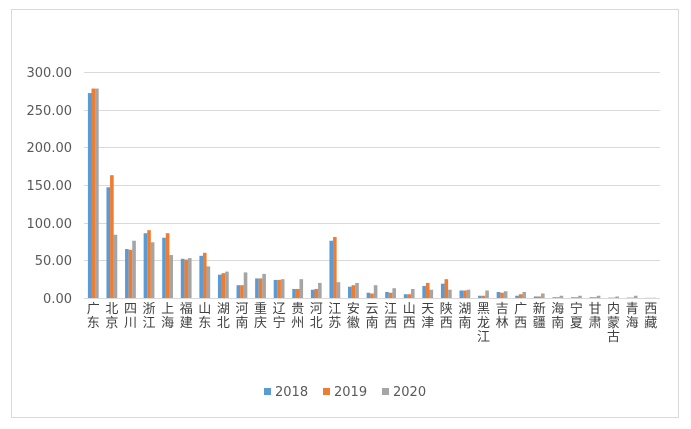 The image size is (691, 429). Describe the element at coordinates (465, 294) in the screenshot. I see `bar-2019-湖南` at that location.